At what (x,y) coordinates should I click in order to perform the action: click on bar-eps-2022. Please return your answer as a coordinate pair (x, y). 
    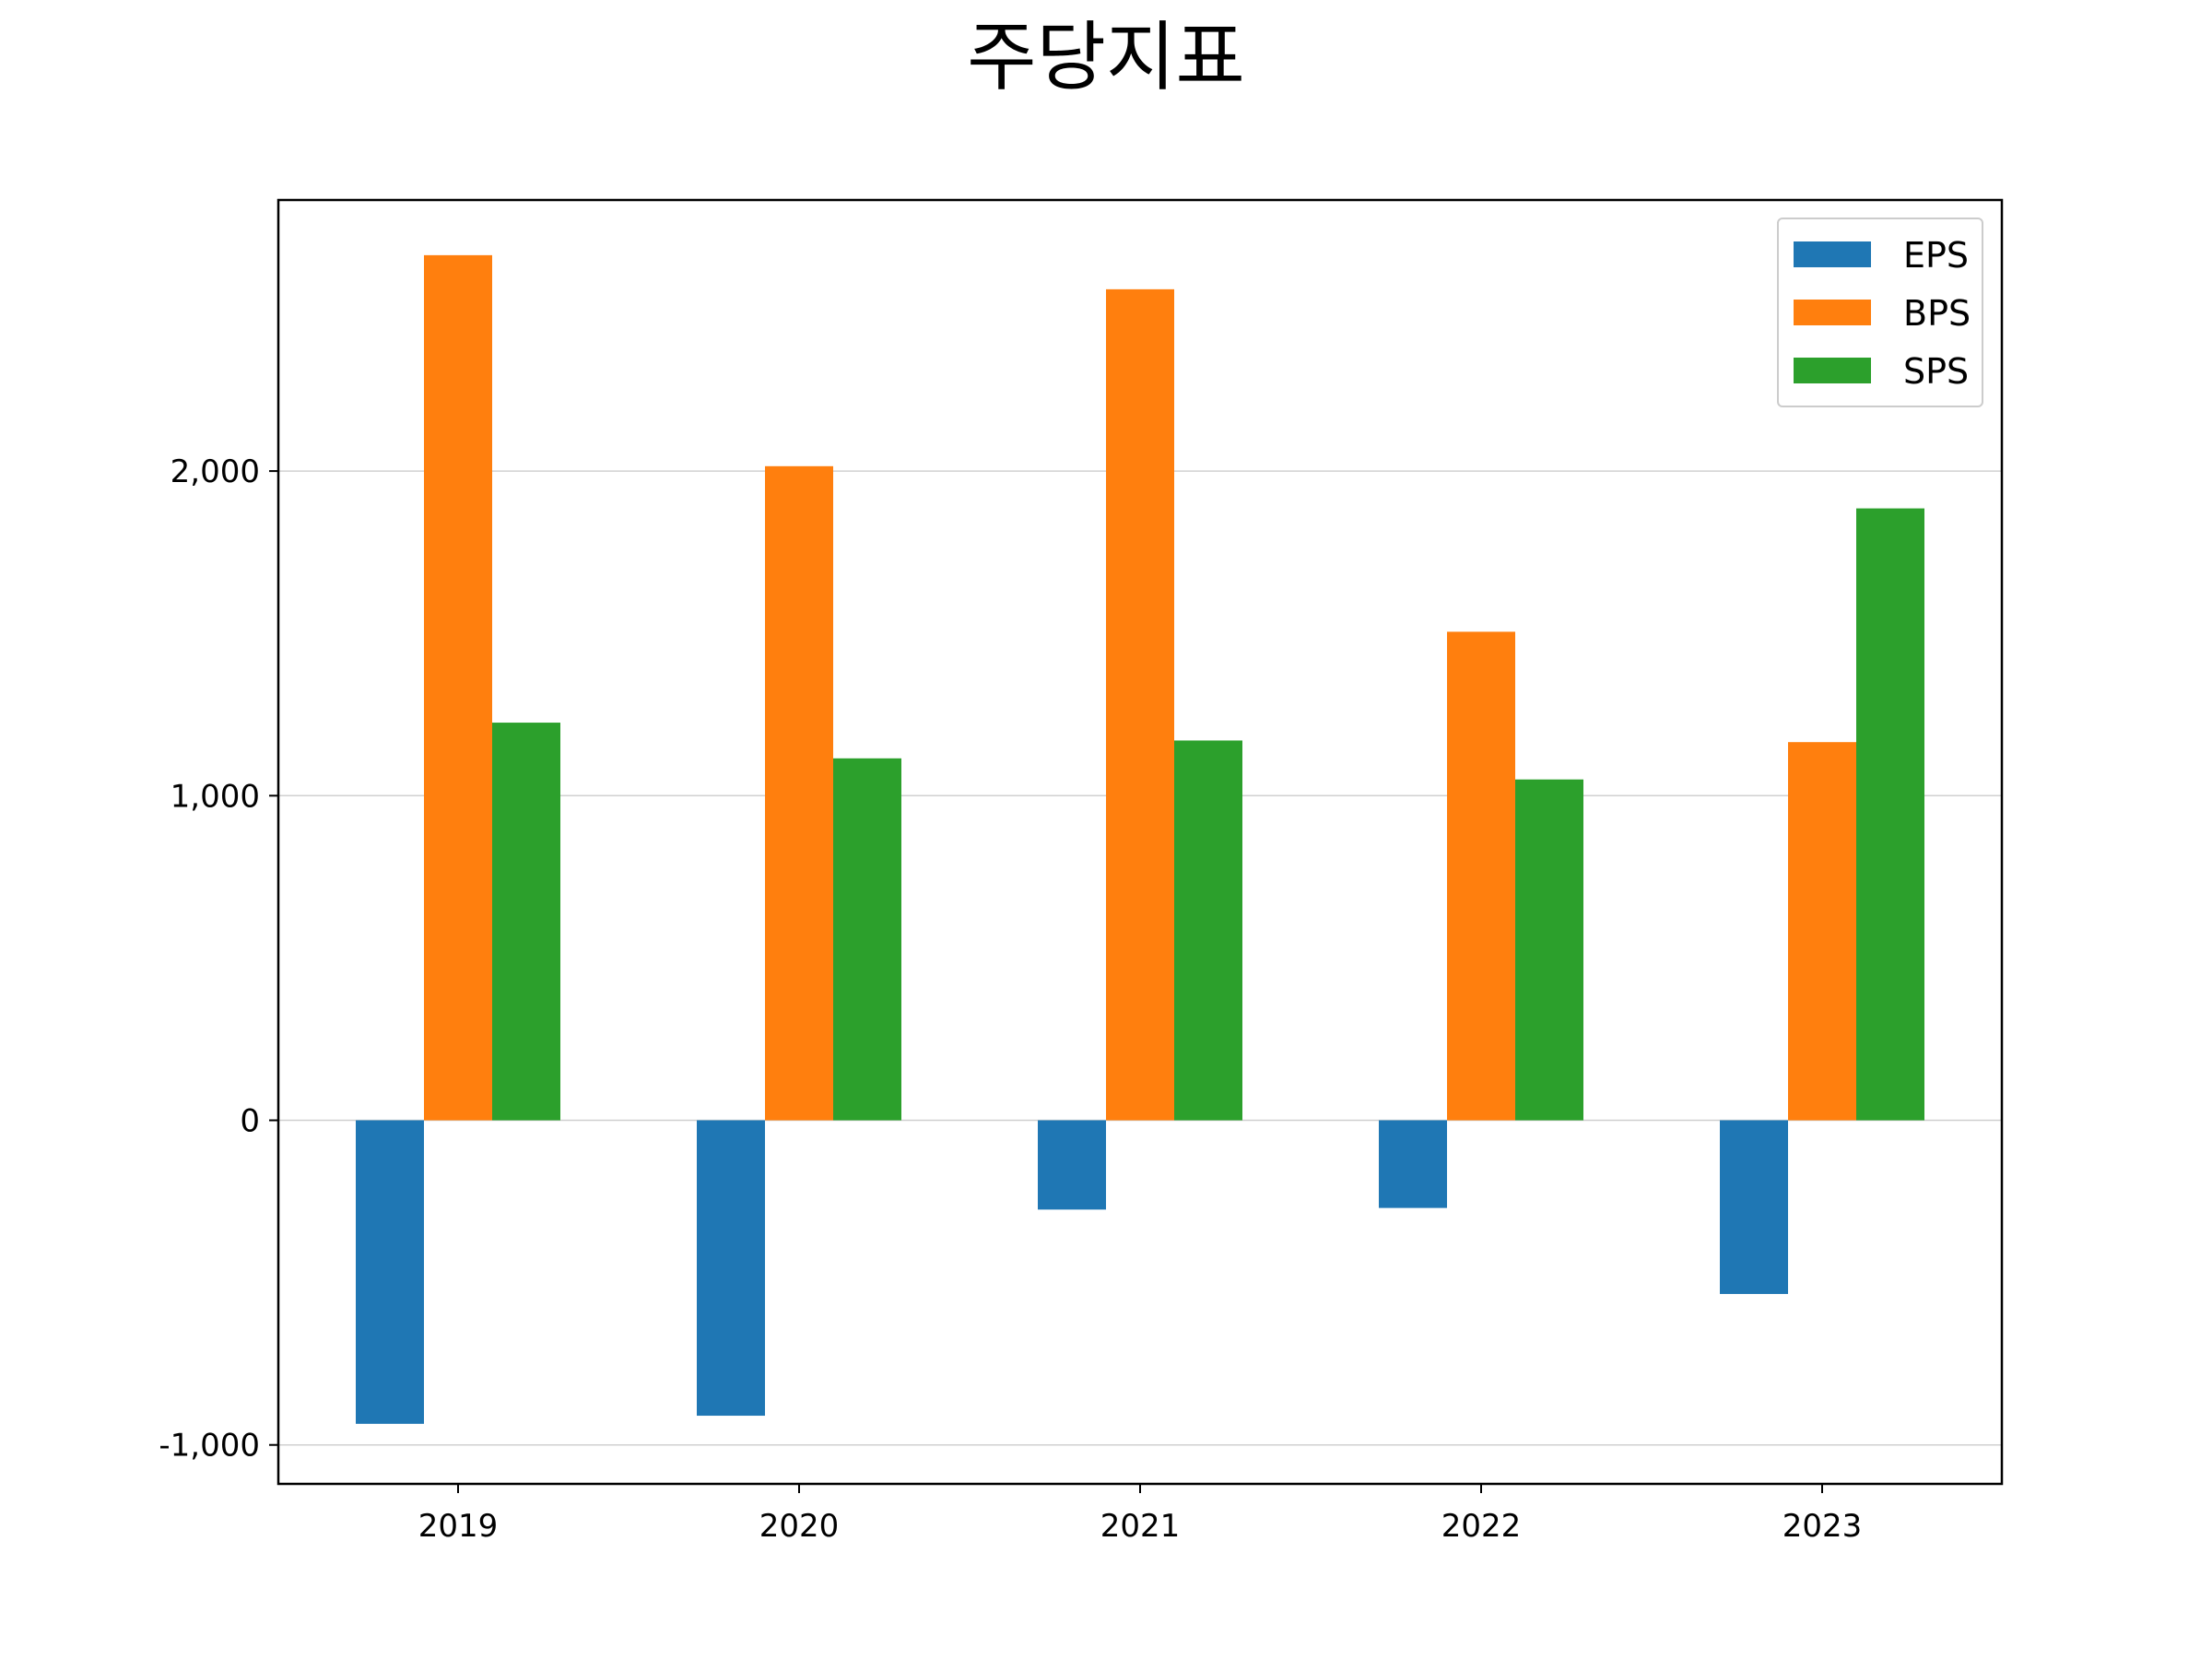
    Looking at the image, I should click on (1413, 1164).